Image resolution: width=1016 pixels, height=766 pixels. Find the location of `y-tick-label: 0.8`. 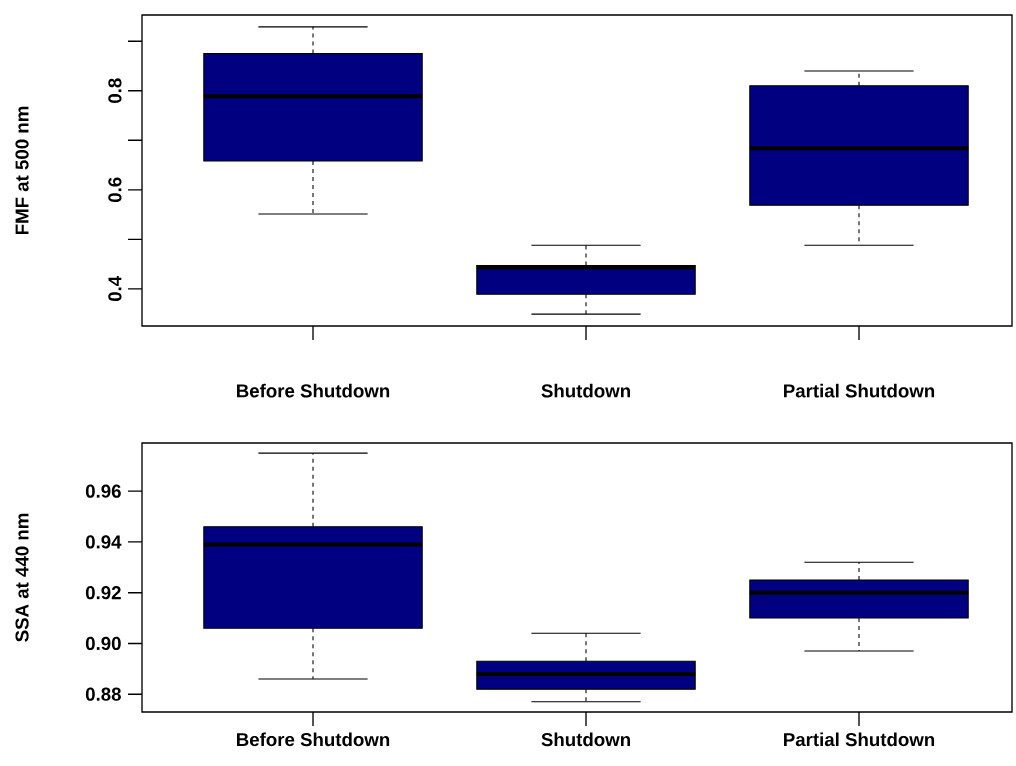

y-tick-label: 0.8 is located at coordinates (115, 90).